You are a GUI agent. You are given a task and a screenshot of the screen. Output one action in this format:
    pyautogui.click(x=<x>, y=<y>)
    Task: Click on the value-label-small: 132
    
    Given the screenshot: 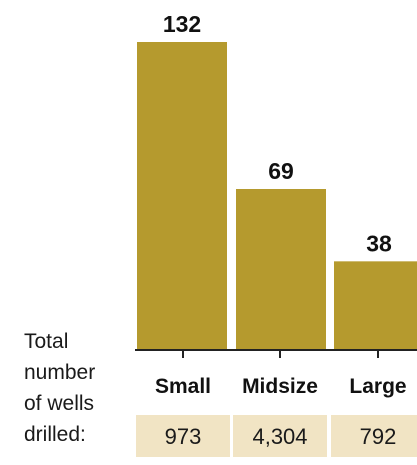 What is the action you would take?
    pyautogui.click(x=182, y=24)
    